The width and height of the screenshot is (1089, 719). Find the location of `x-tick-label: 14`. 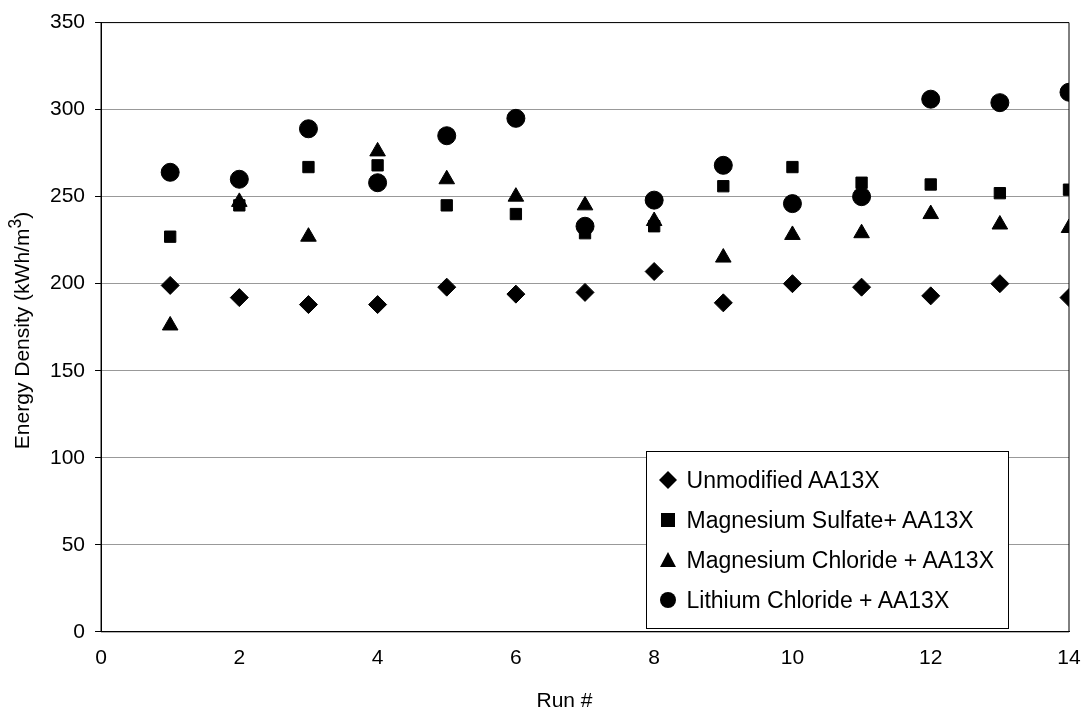

x-tick-label: 14 is located at coordinates (1069, 657).